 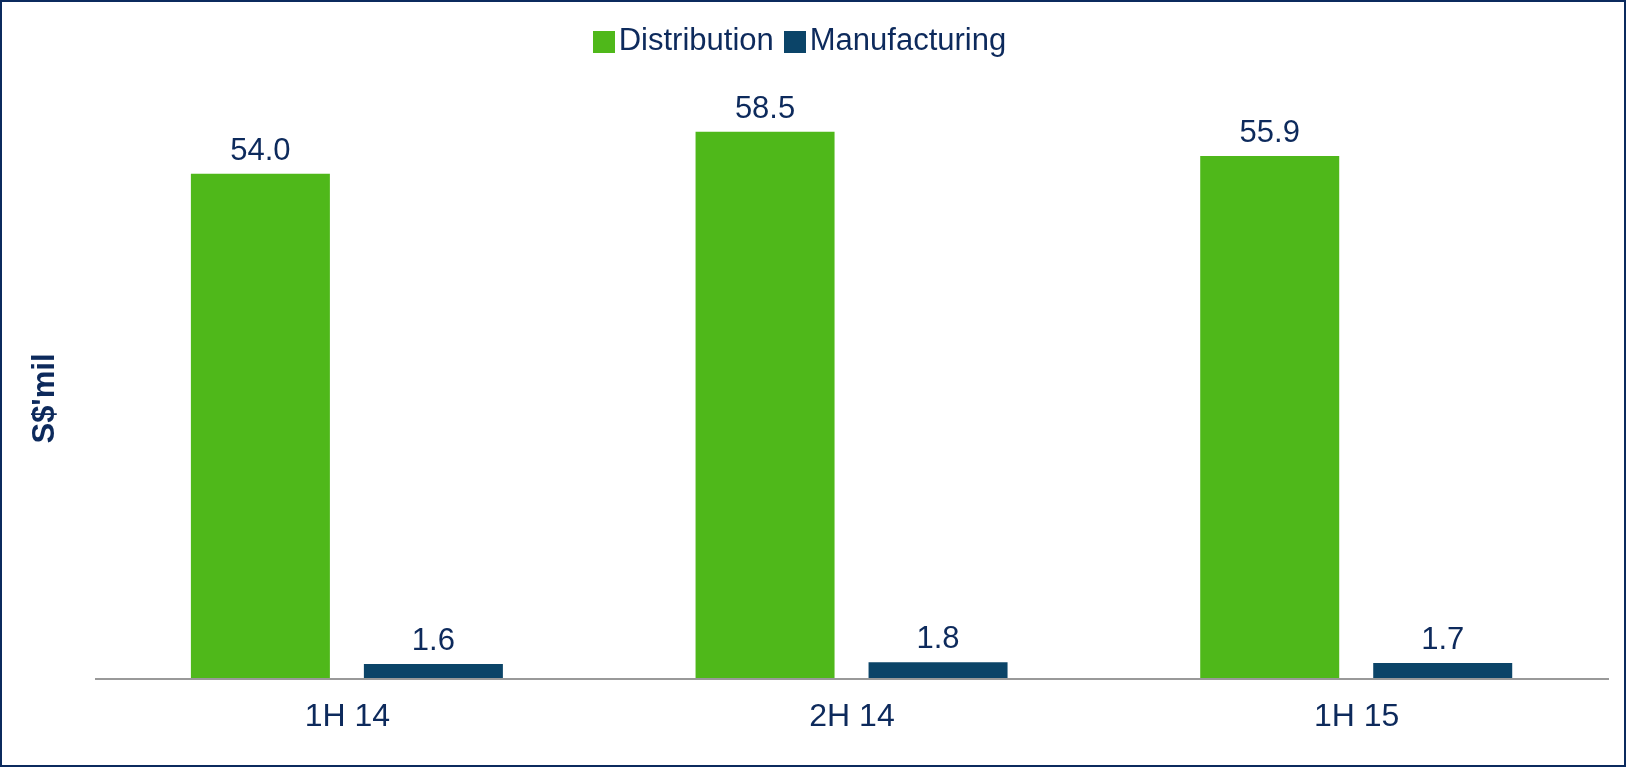 What do you see at coordinates (908, 39) in the screenshot?
I see `legend-label: Manufacturing` at bounding box center [908, 39].